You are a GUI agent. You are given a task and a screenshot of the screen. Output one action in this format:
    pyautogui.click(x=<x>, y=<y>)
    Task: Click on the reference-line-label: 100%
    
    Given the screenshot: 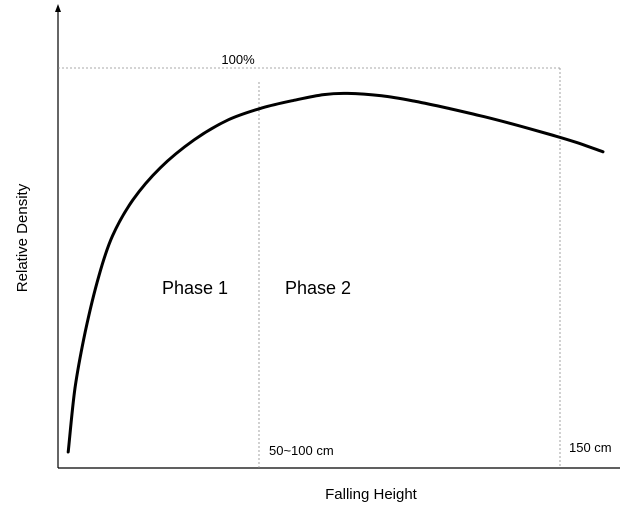 What is the action you would take?
    pyautogui.click(x=238, y=59)
    